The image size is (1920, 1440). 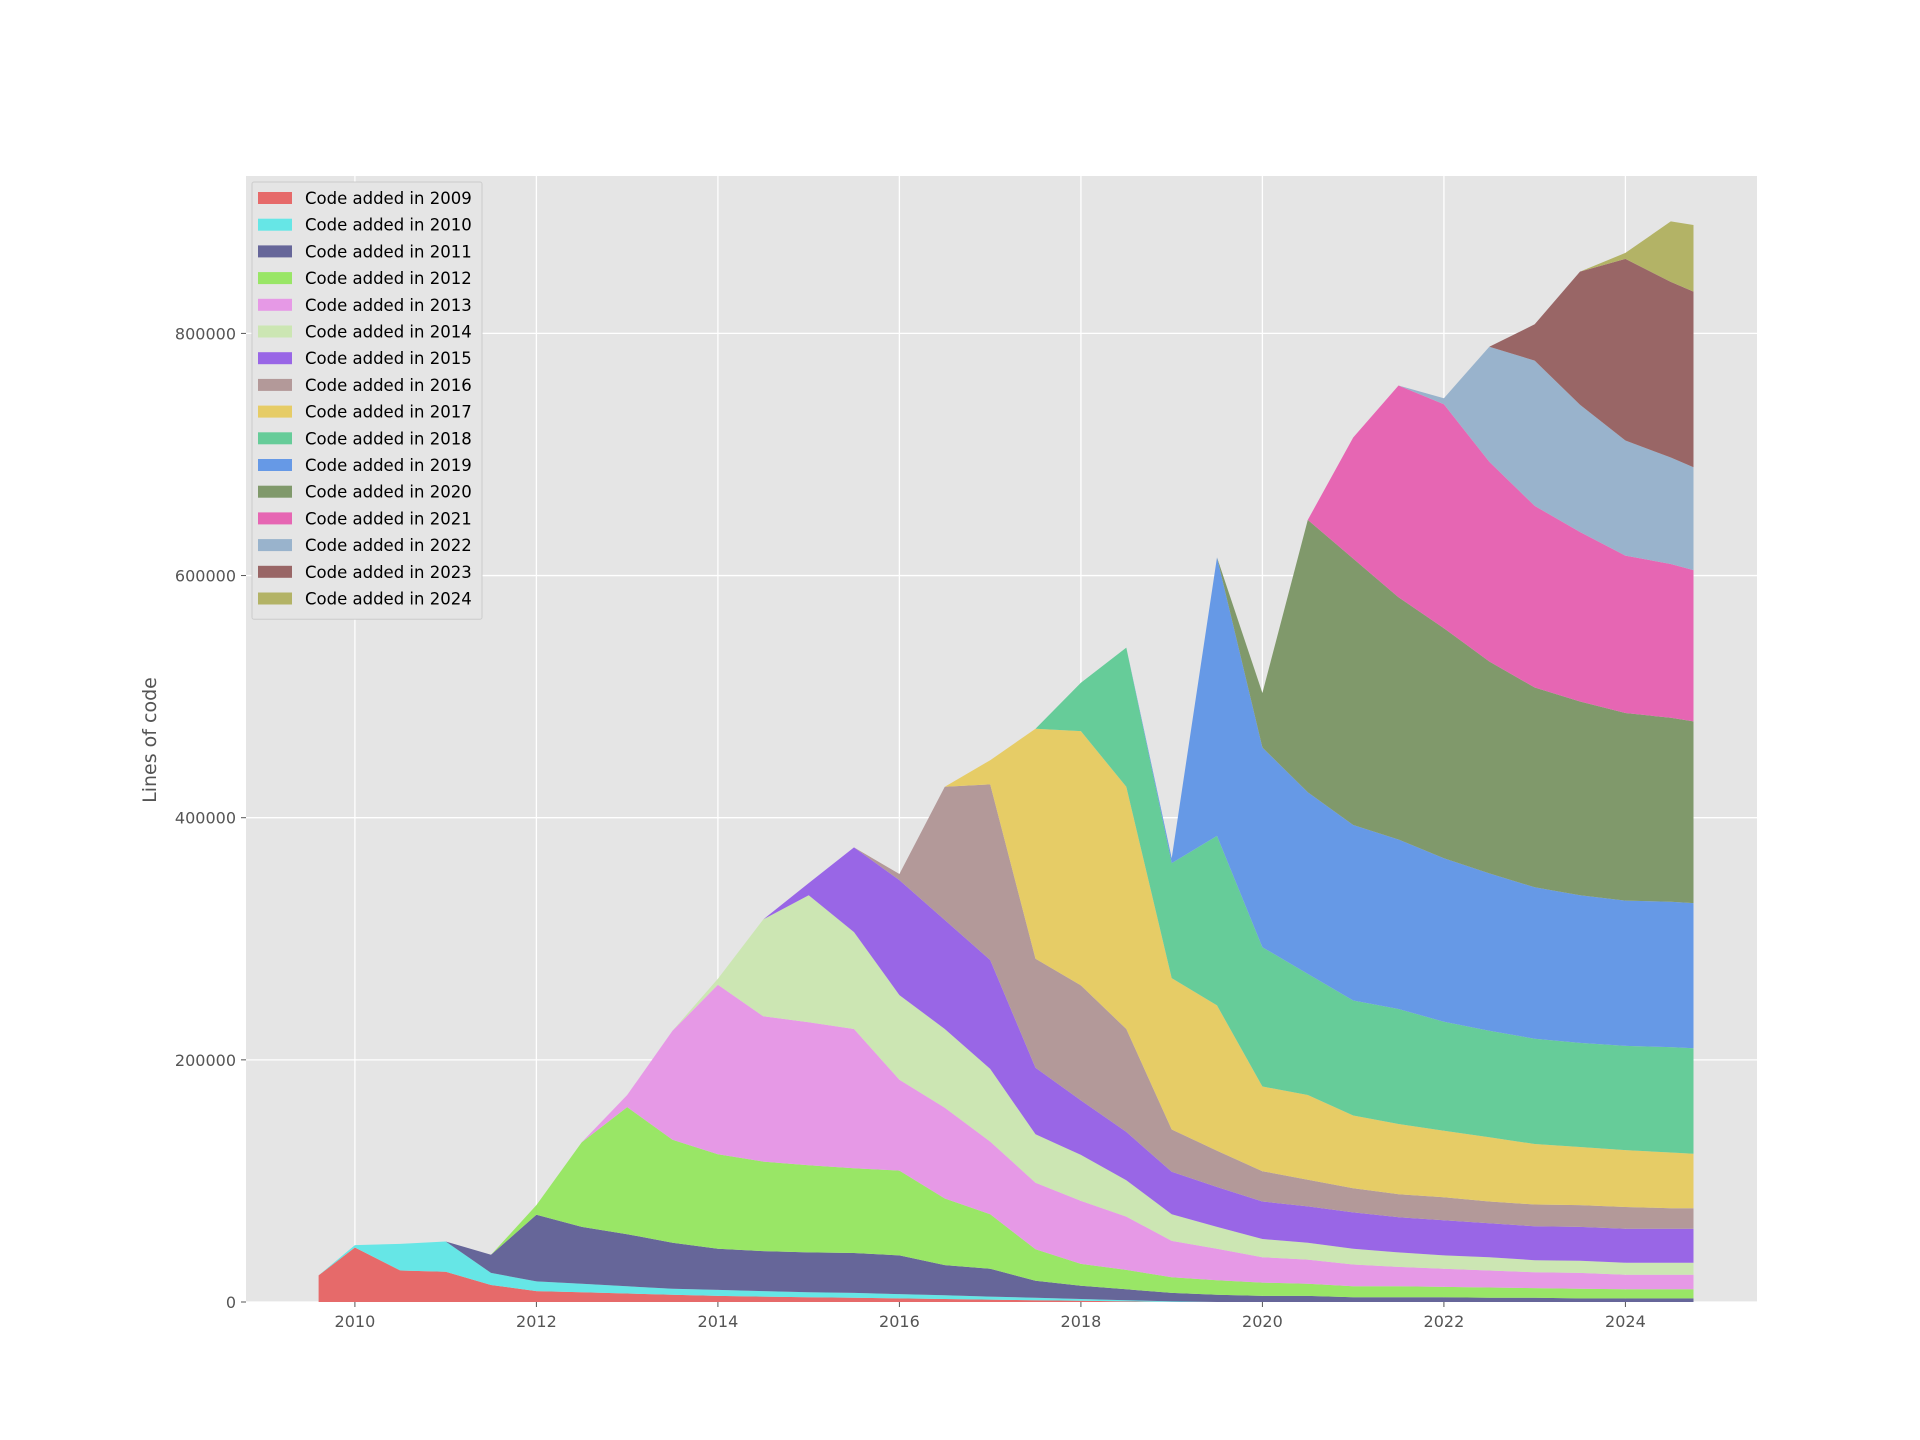 I want to click on legend-label: Code added in 2009, so click(x=388, y=198).